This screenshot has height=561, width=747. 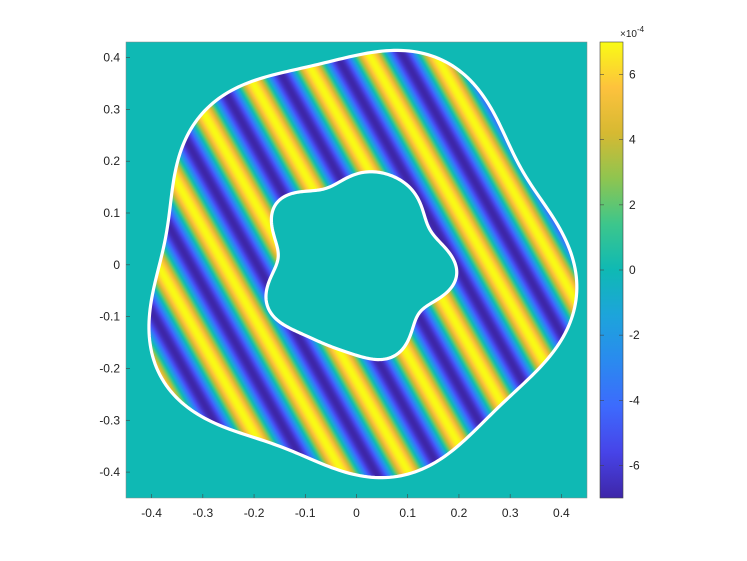 What do you see at coordinates (628, 34) in the screenshot?
I see `colorbar-exponent-base: ×10` at bounding box center [628, 34].